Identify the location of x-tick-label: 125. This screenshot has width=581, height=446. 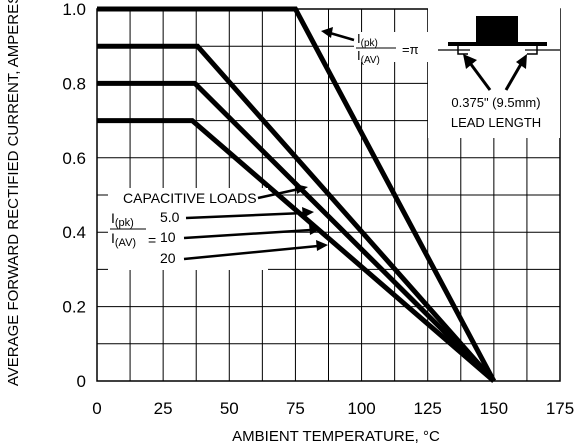
(428, 408).